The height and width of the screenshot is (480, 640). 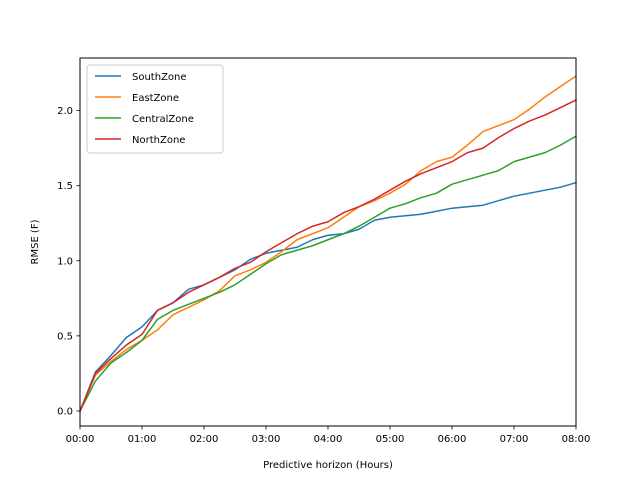 I want to click on x-tick-label: 02:00, so click(x=204, y=439).